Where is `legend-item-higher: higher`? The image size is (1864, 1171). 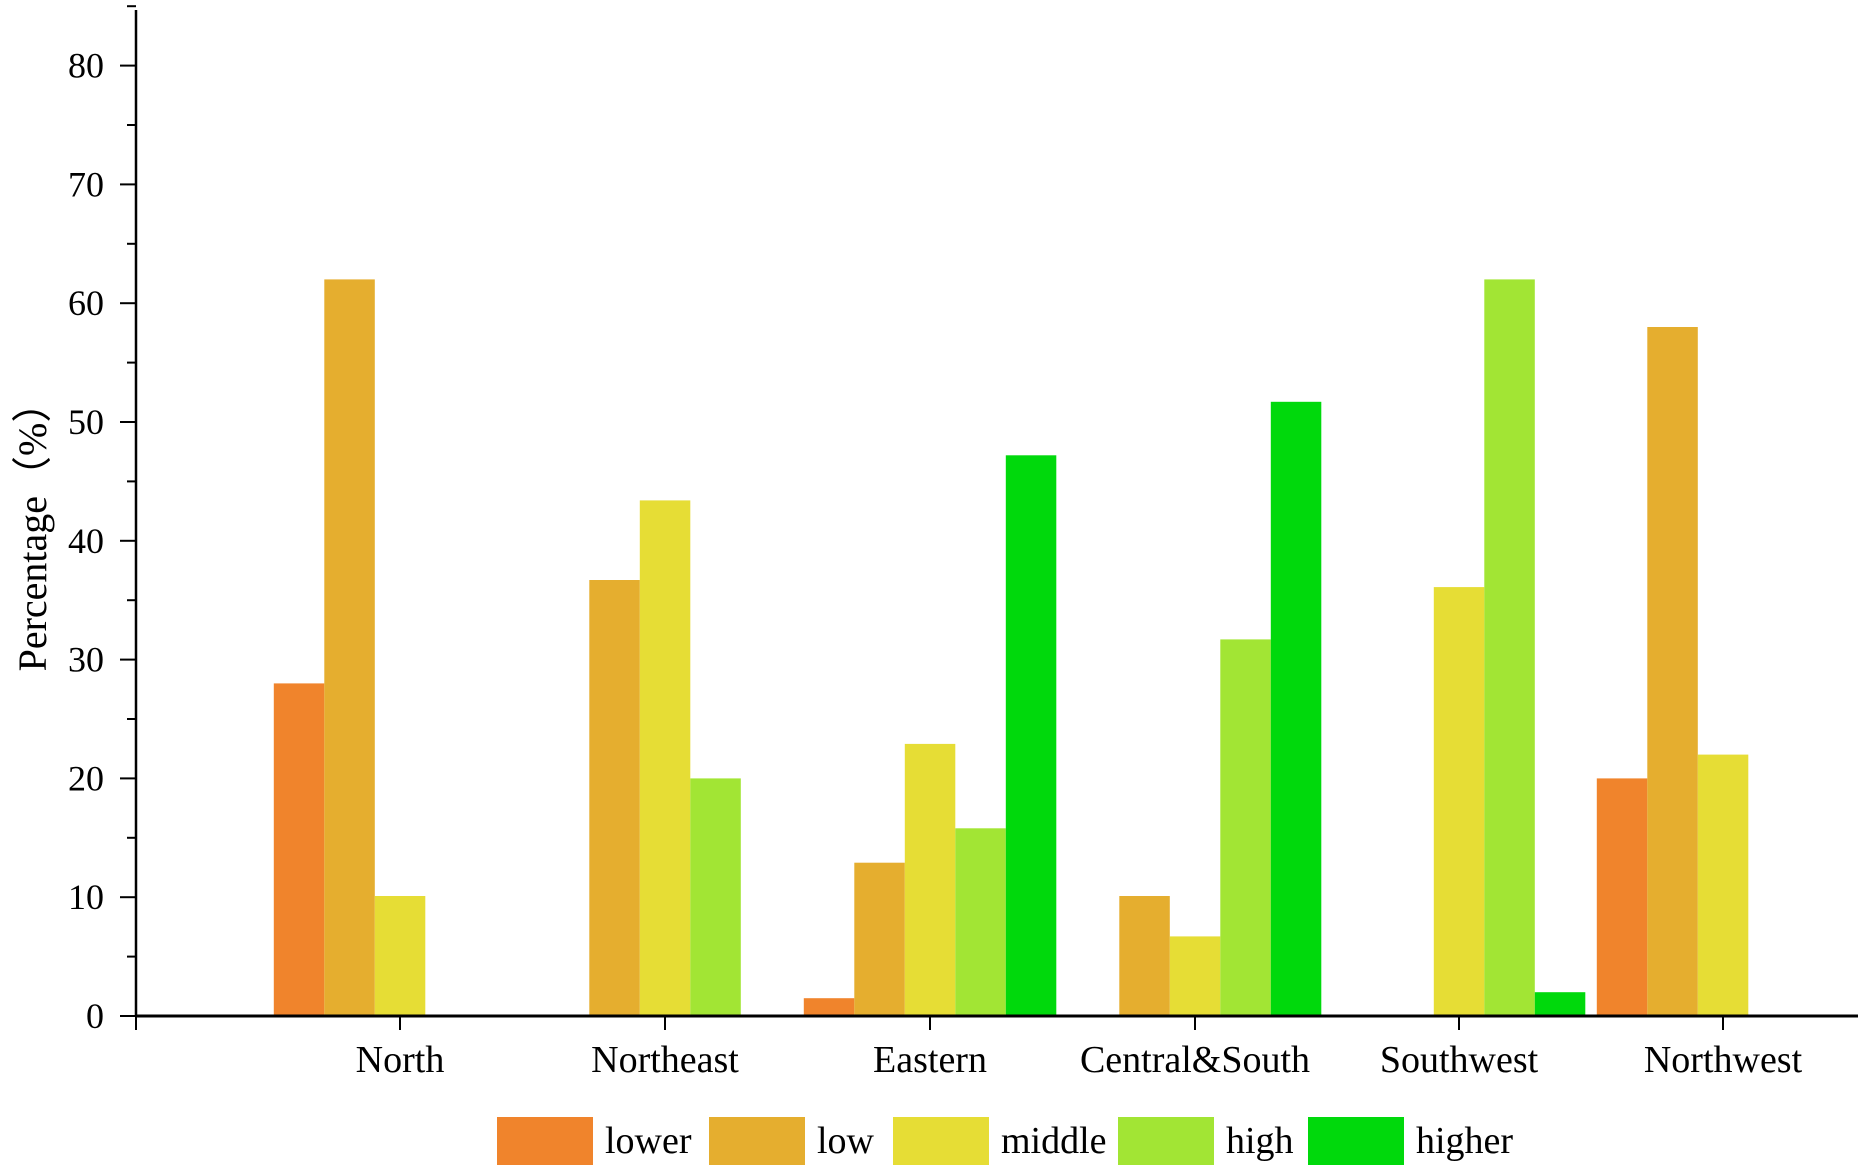
legend-item-higher: higher is located at coordinates (1410, 1141).